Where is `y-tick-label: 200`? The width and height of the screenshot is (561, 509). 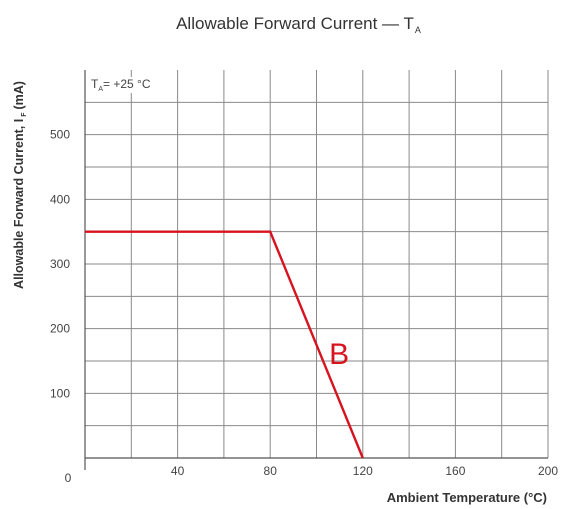
y-tick-label: 200 is located at coordinates (60, 329).